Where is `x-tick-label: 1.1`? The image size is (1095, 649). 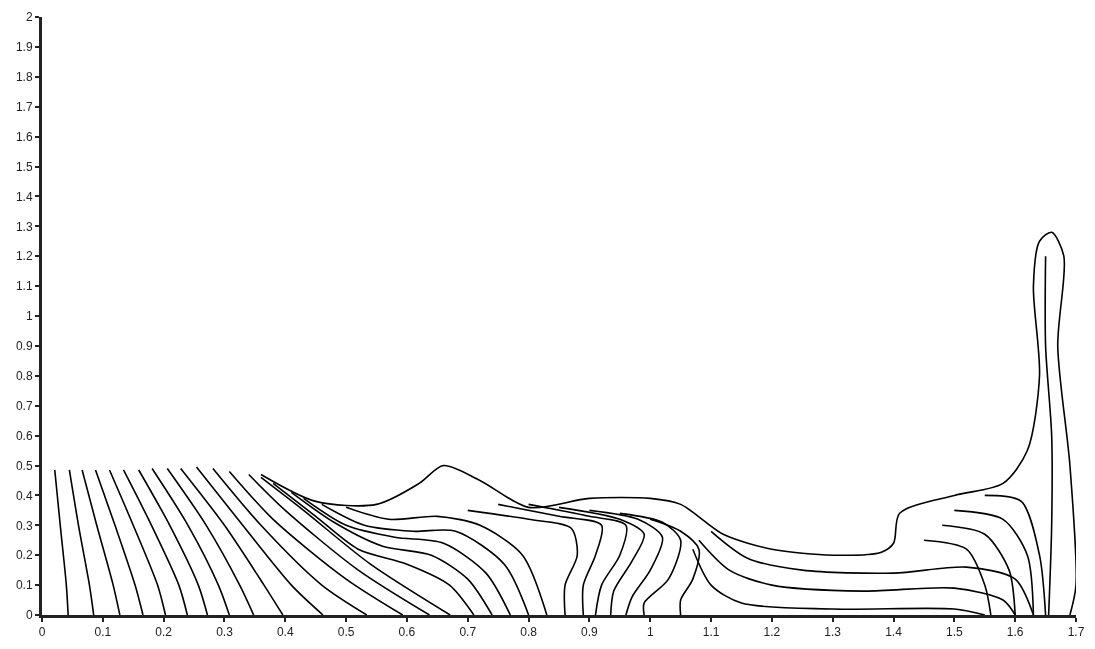
x-tick-label: 1.1 is located at coordinates (711, 632).